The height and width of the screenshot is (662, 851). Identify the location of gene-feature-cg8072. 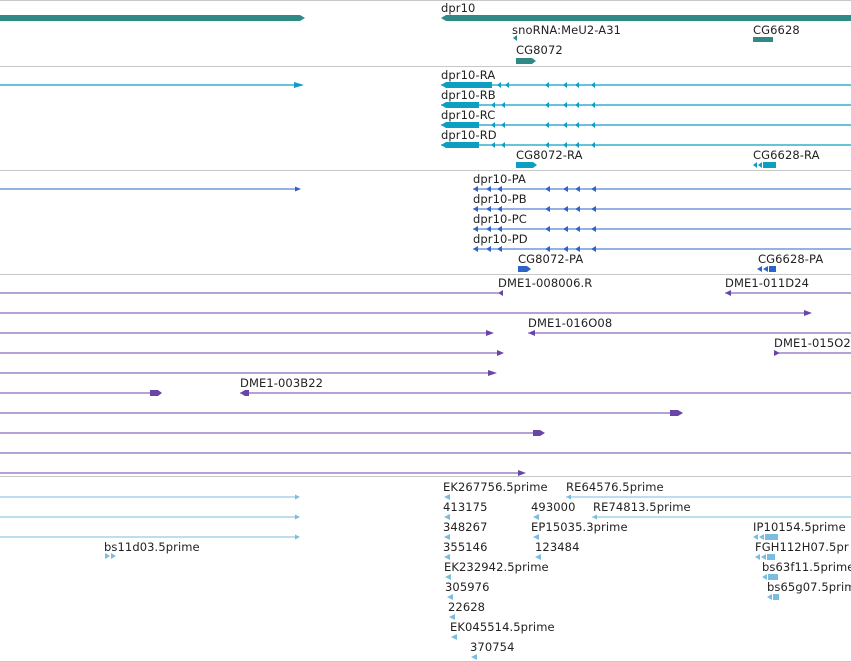
(526, 61).